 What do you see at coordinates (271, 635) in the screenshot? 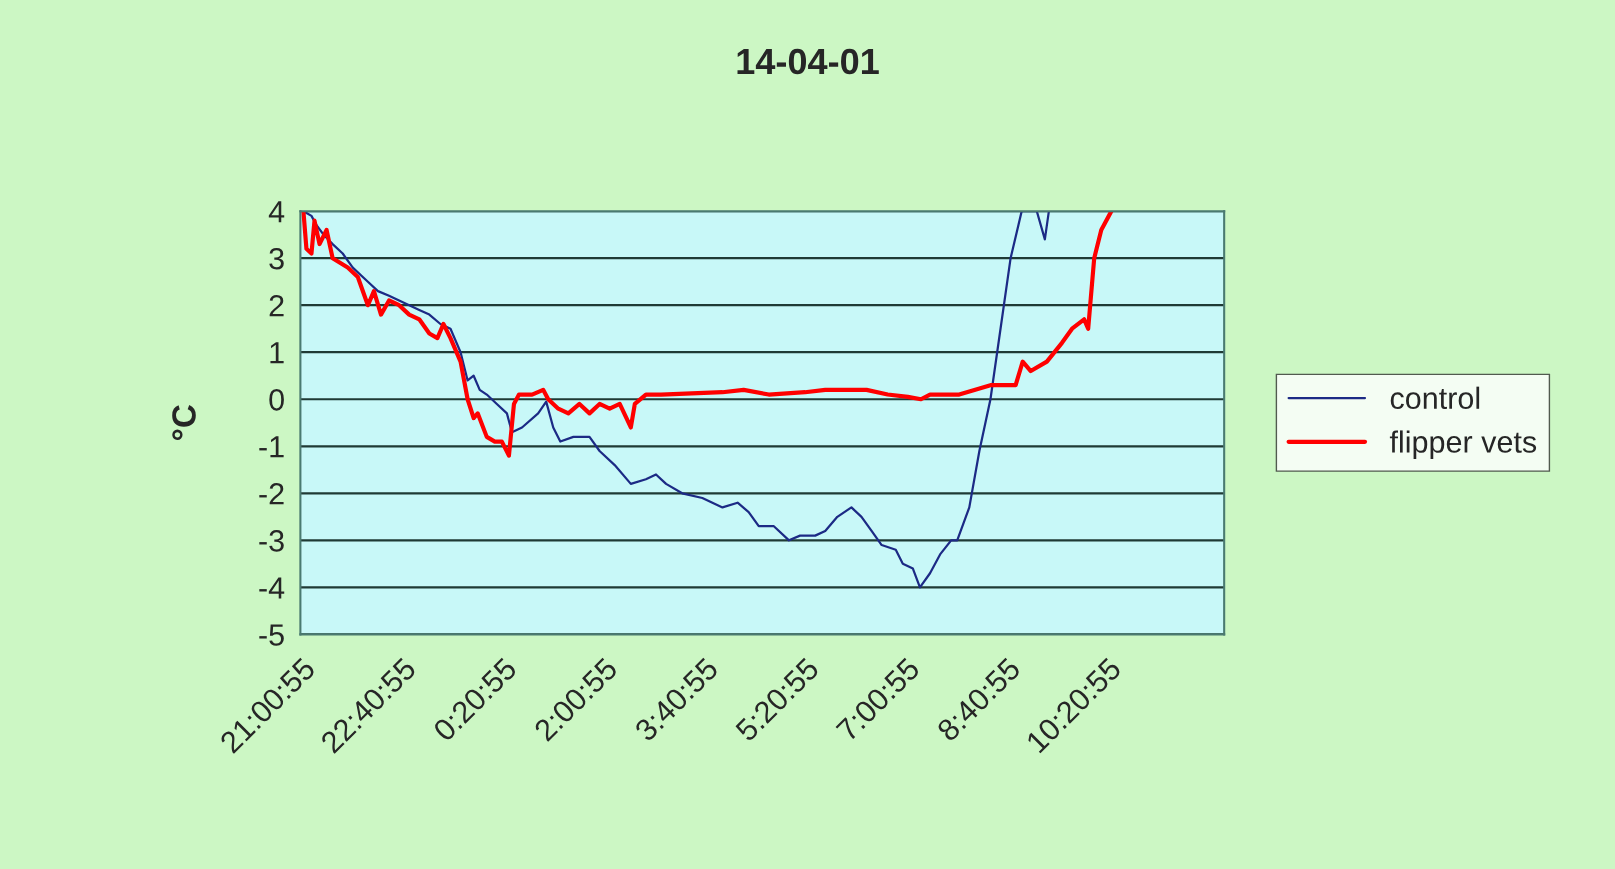
I see `y-tick-label: -5` at bounding box center [271, 635].